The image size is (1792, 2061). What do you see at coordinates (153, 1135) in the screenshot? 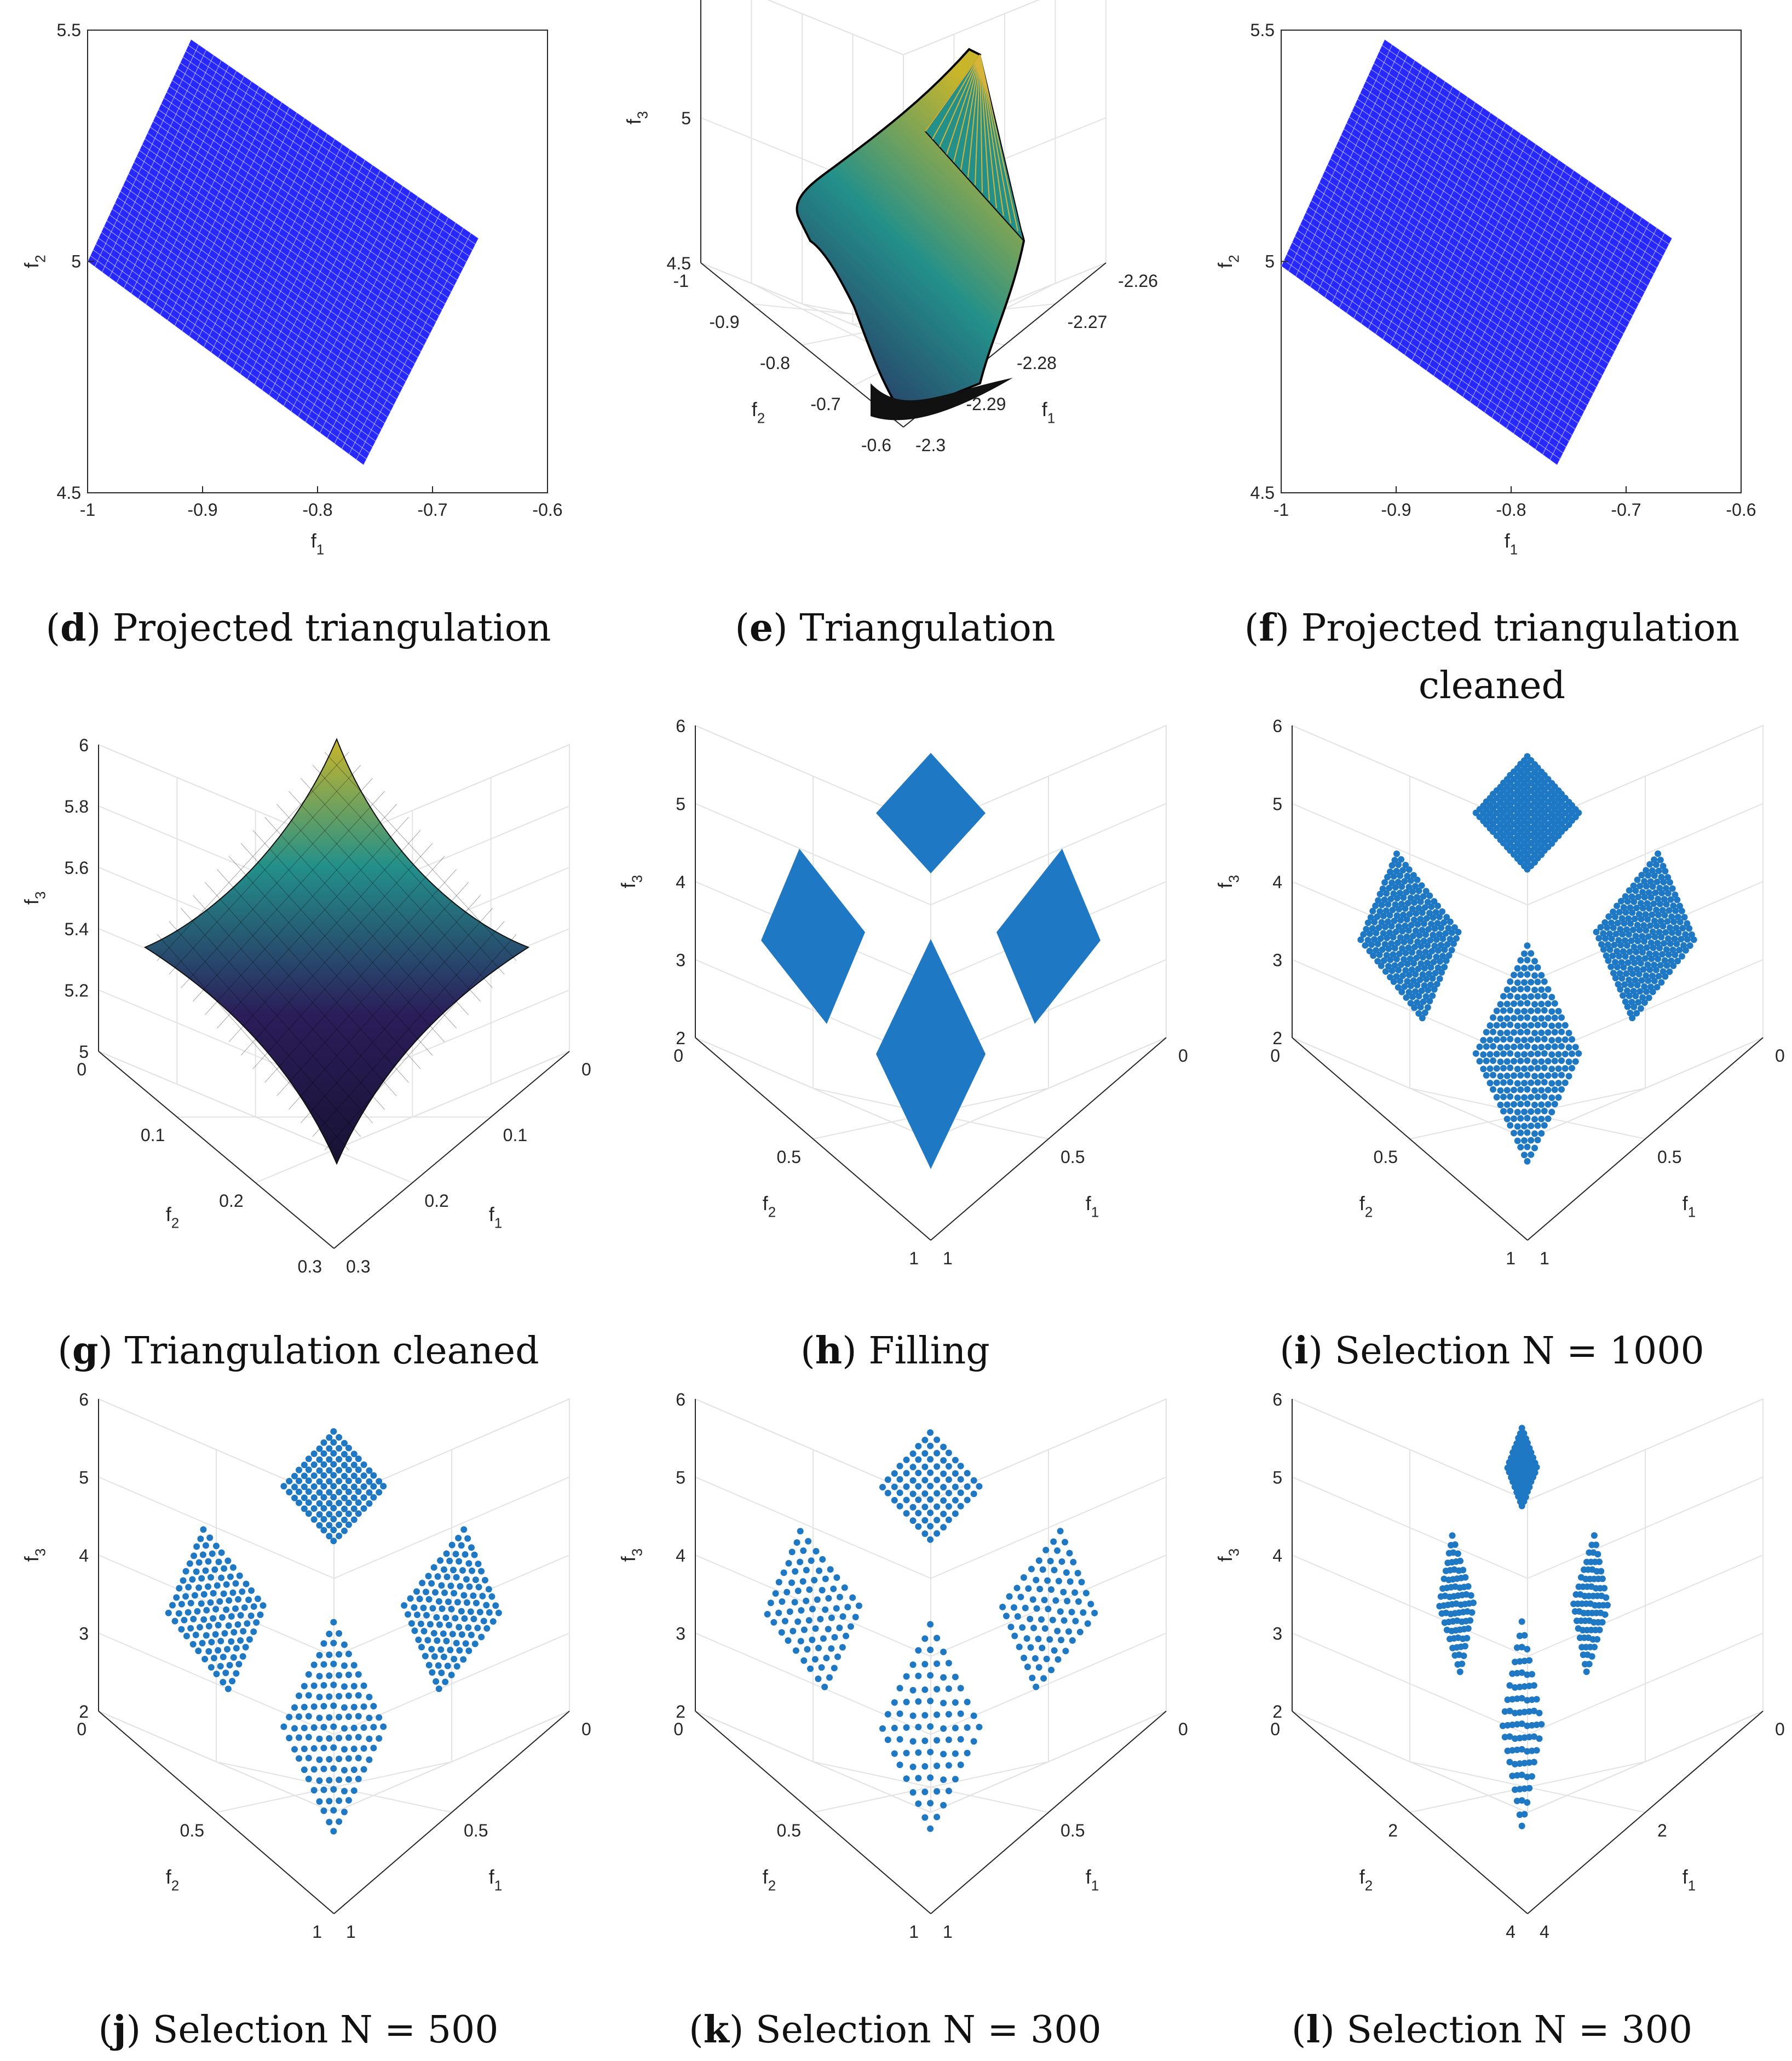
I see `y-tick-label: 0.1` at bounding box center [153, 1135].